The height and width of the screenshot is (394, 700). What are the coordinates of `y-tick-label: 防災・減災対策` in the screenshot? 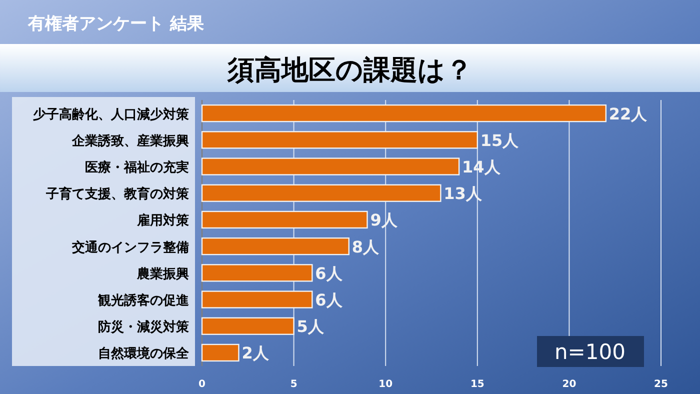 It's located at (144, 327).